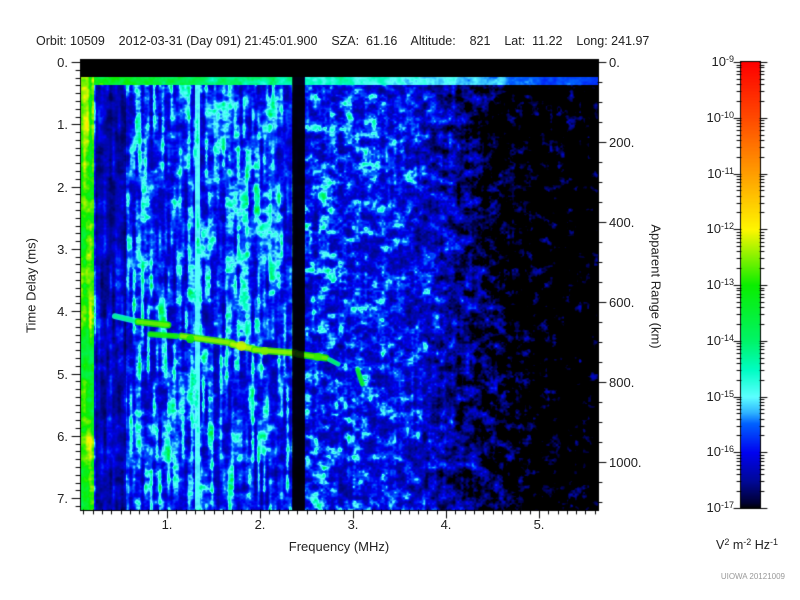  Describe the element at coordinates (62, 62) in the screenshot. I see `y-tick-label: 0.` at that location.